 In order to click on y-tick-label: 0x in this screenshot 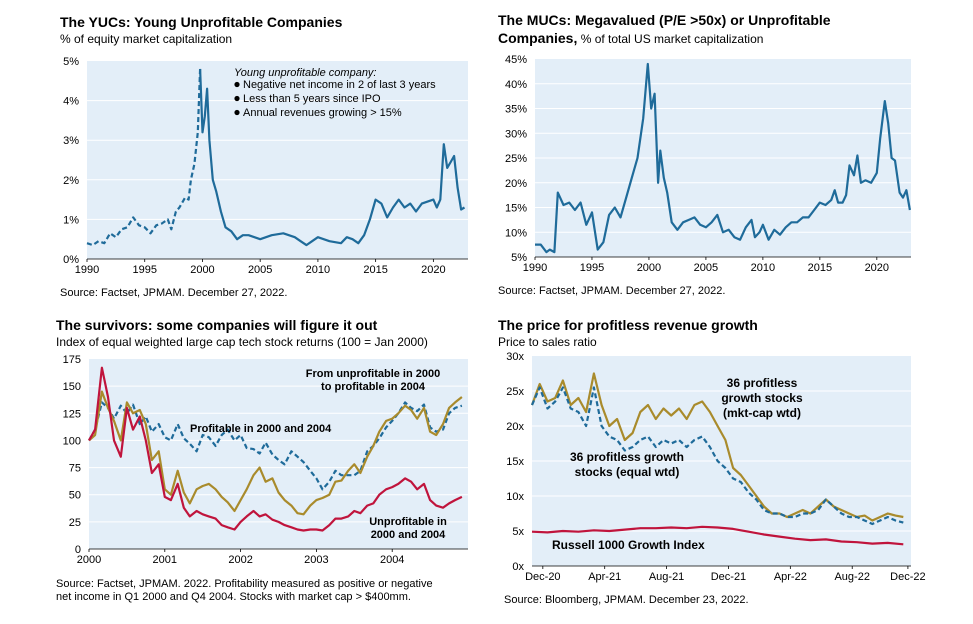, I will do `click(518, 567)`.